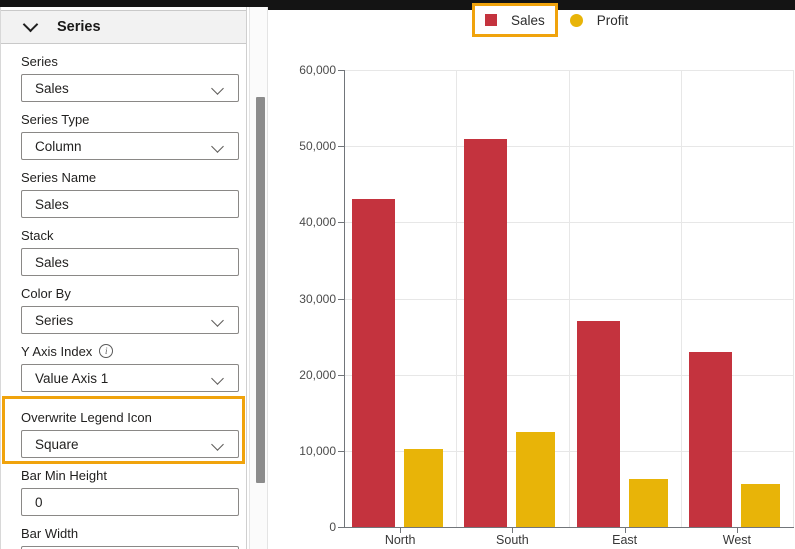 The image size is (795, 549). Describe the element at coordinates (760, 505) in the screenshot. I see `bar-profit-west` at that location.